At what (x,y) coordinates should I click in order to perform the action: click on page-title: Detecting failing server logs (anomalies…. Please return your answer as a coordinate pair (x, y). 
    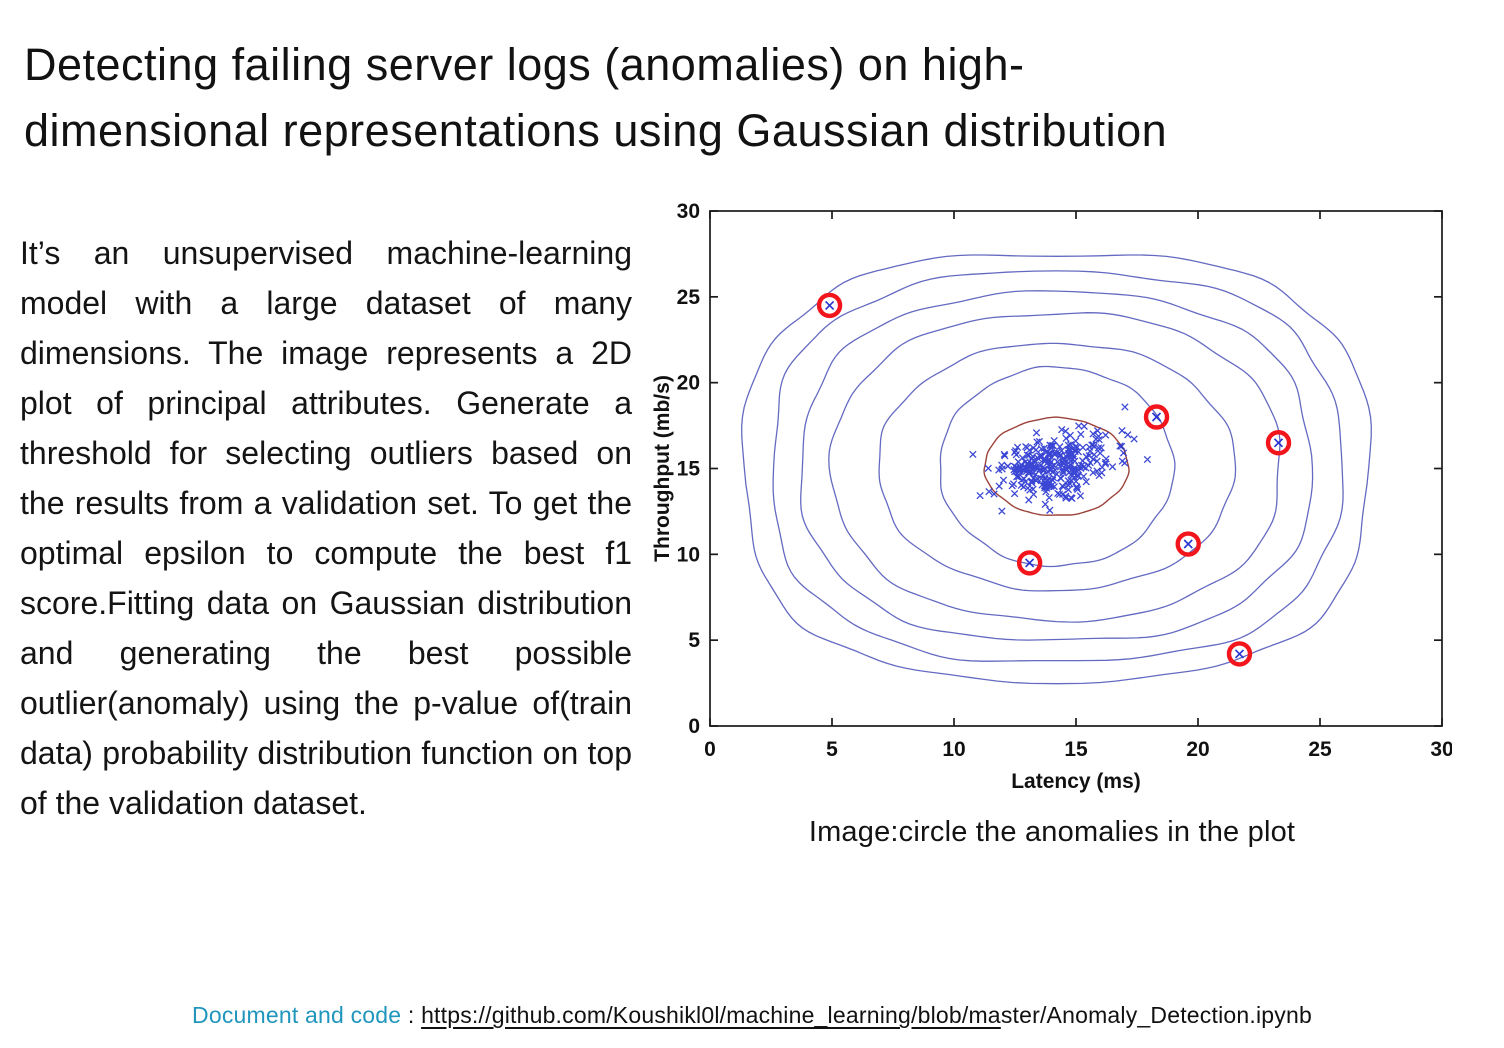
    Looking at the image, I should click on (744, 98).